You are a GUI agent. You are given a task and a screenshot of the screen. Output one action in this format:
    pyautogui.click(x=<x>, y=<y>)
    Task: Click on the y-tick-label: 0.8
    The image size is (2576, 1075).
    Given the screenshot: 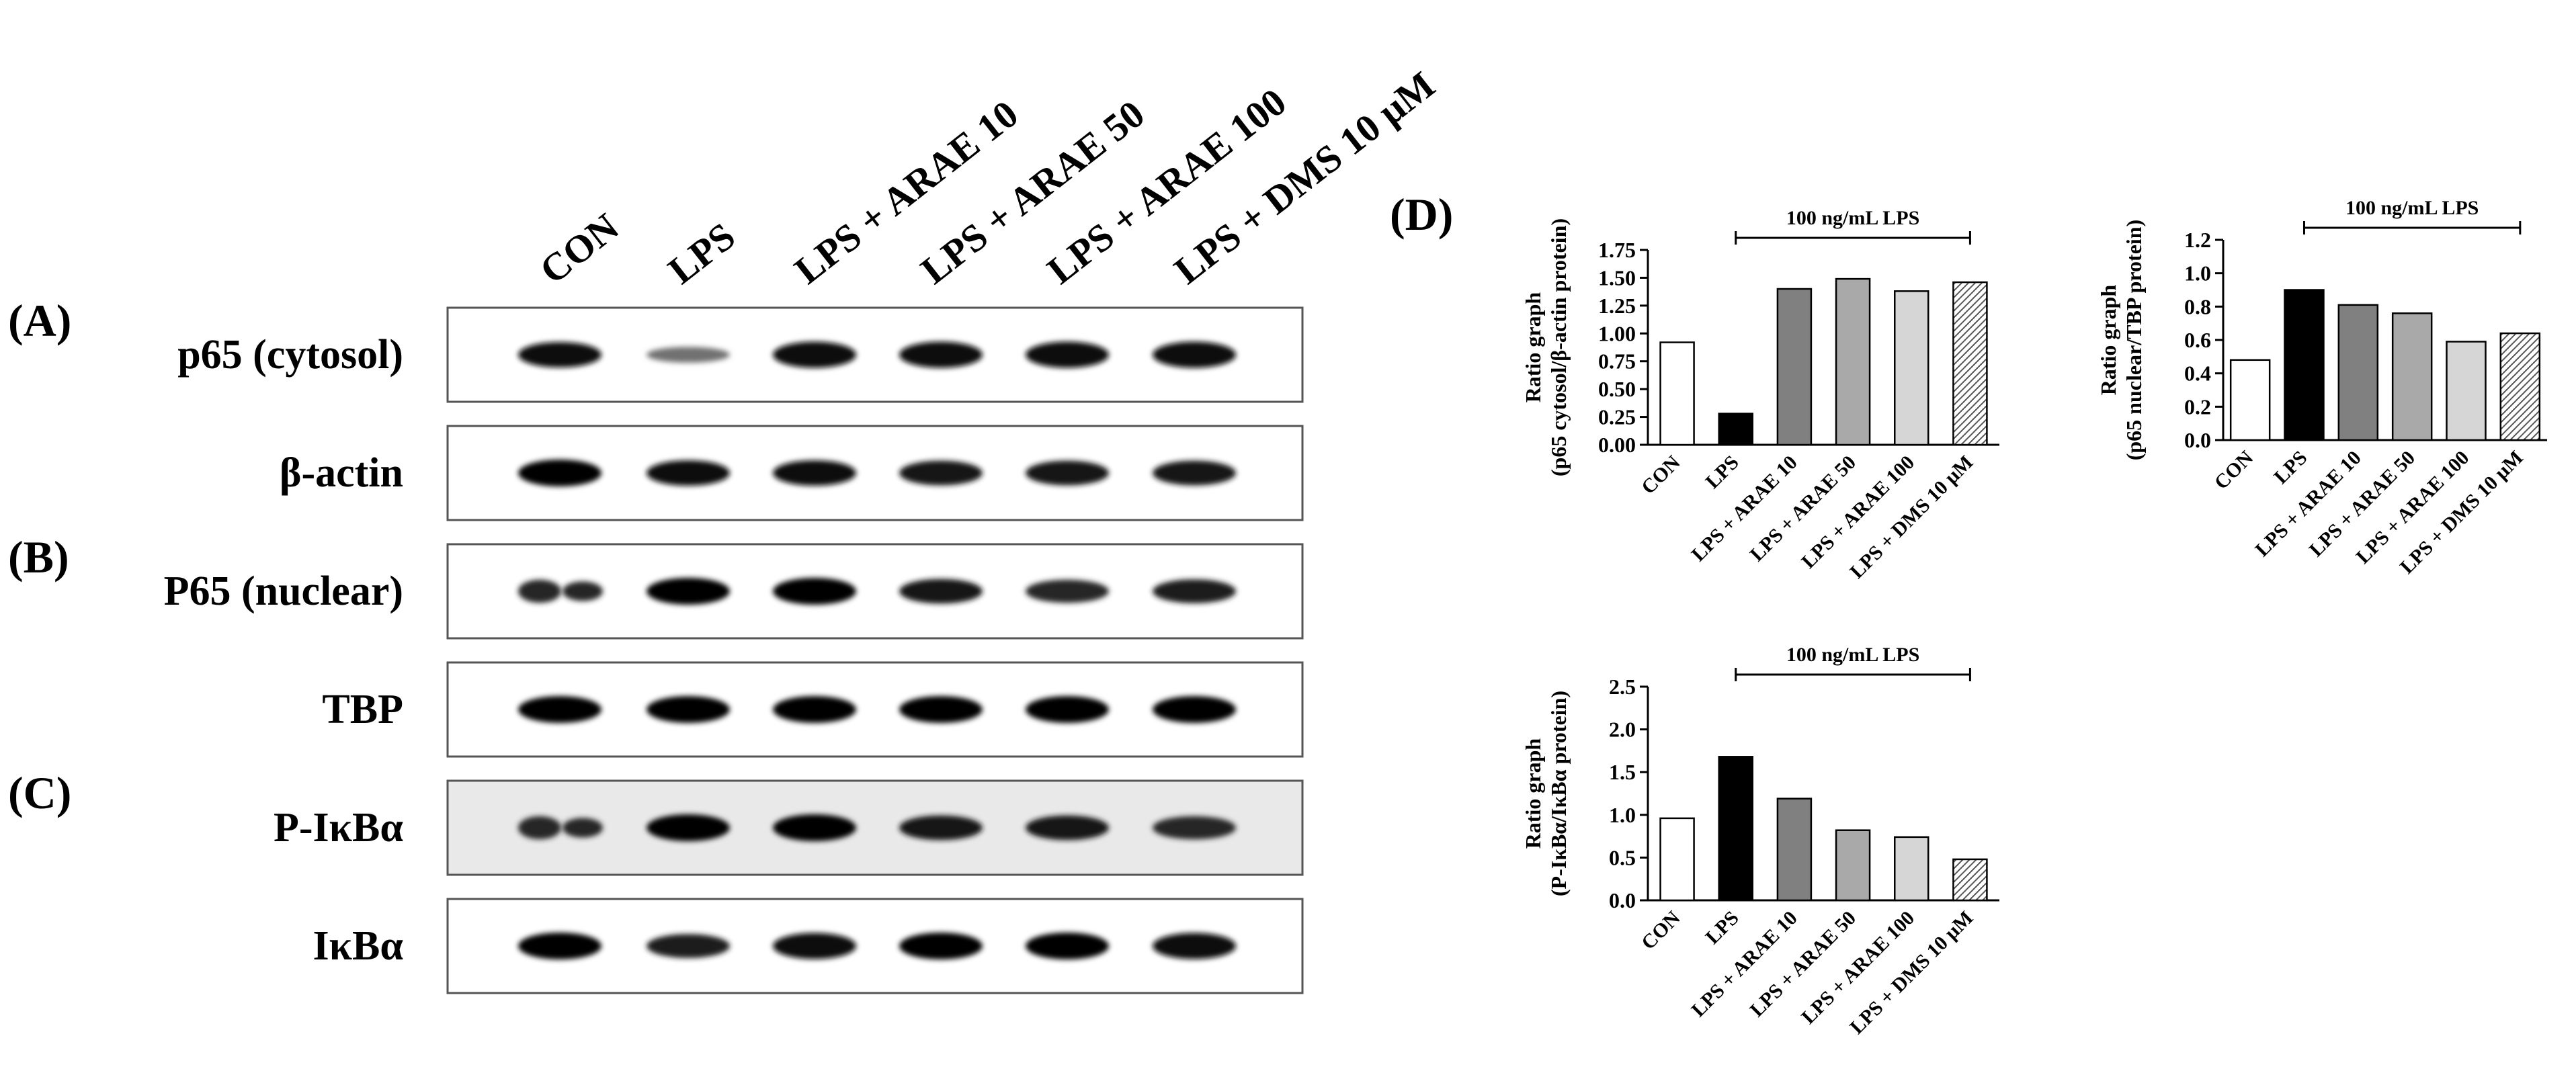 What is the action you would take?
    pyautogui.click(x=2197, y=306)
    